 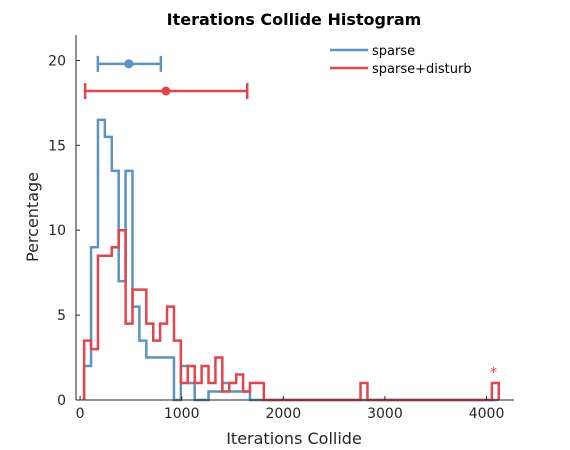 What do you see at coordinates (385, 414) in the screenshot?
I see `x-tick-label: 3000` at bounding box center [385, 414].